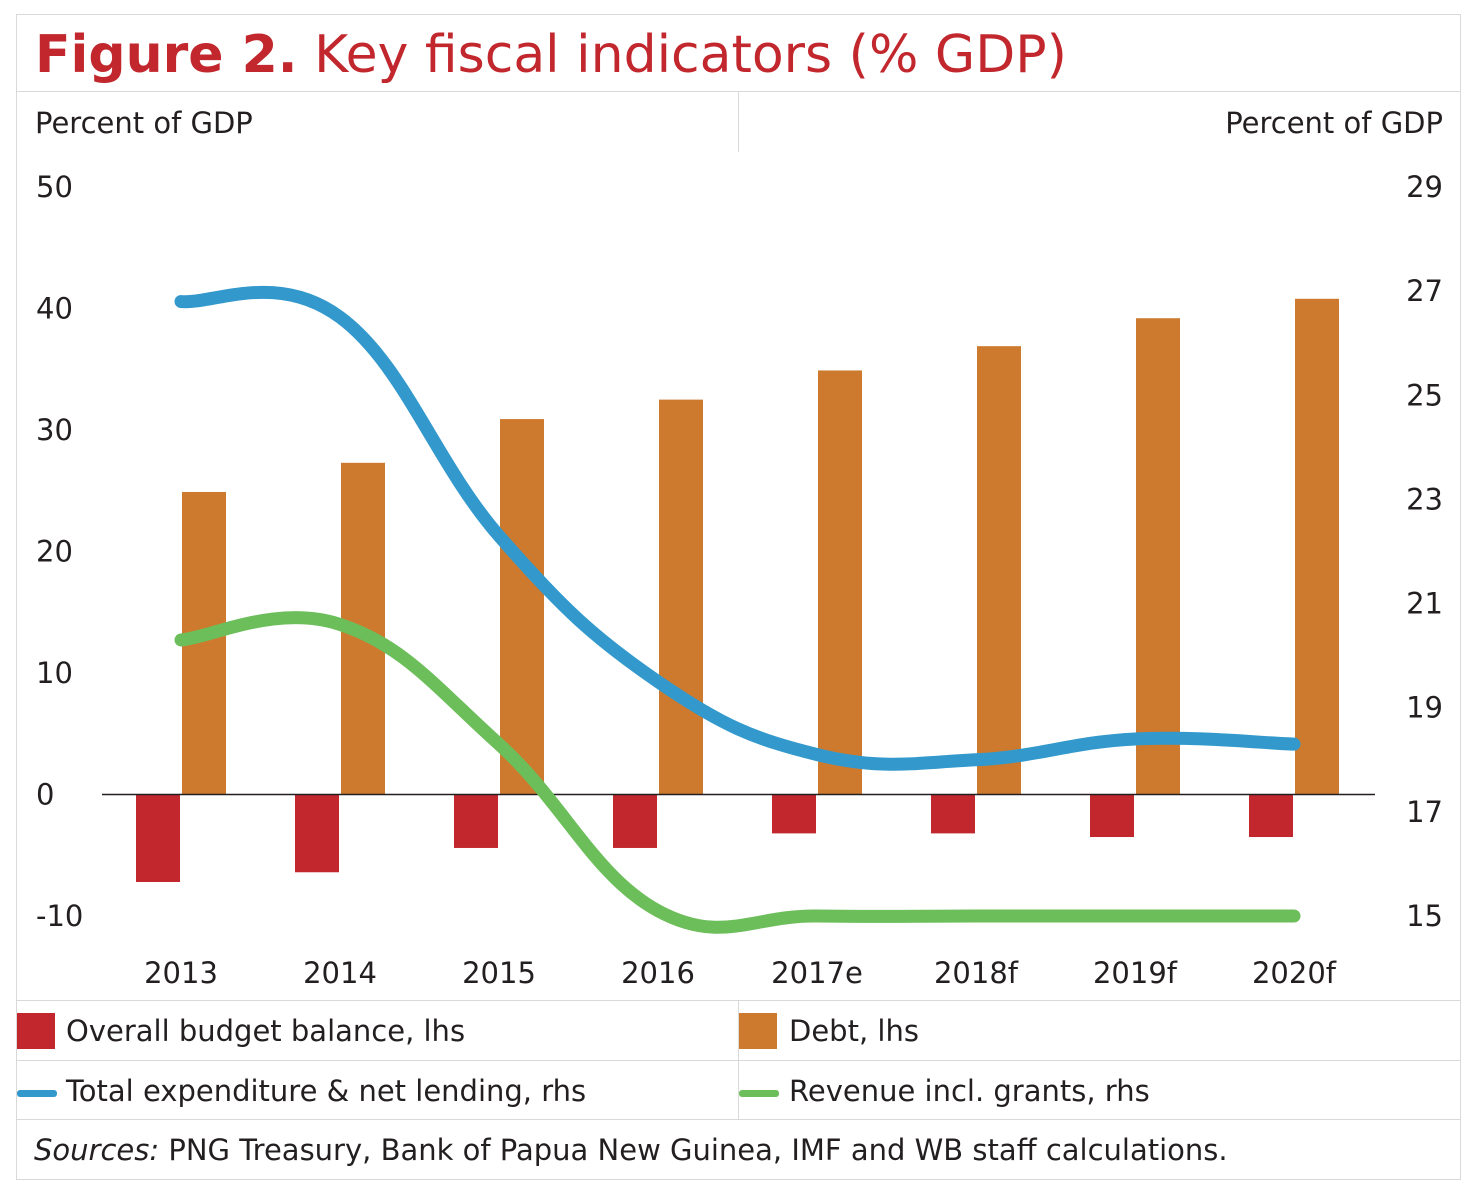  Describe the element at coordinates (738, 1060) in the screenshot. I see `legend-column-divider` at that location.